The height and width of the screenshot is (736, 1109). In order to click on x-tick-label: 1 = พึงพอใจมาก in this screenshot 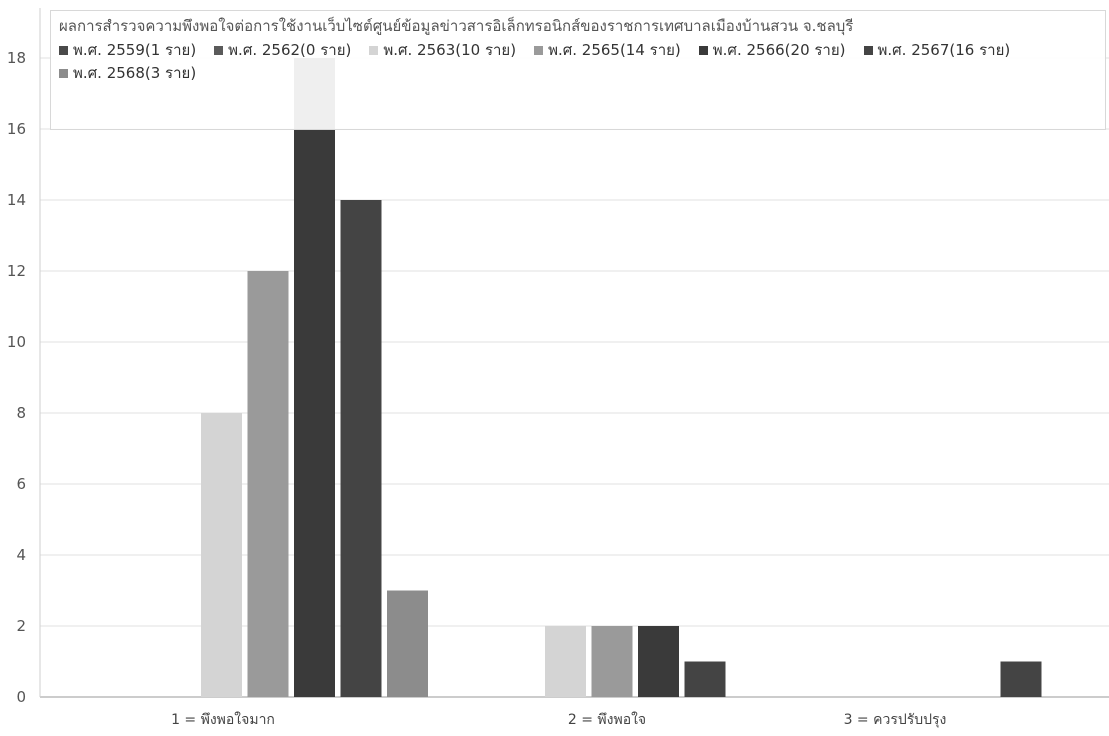, I will do `click(223, 719)`.